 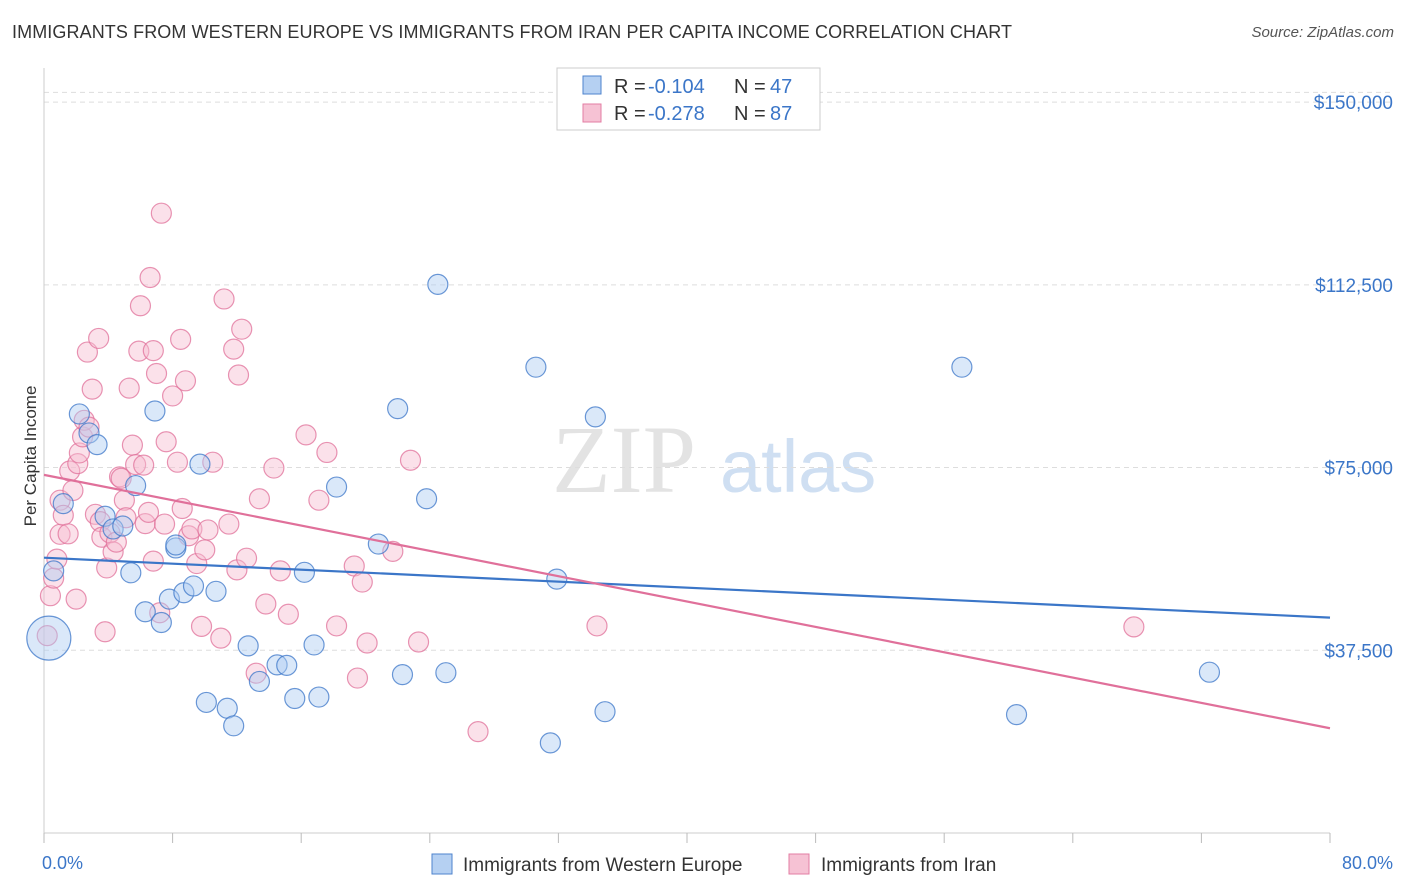 What do you see at coordinates (630, 114) in the screenshot?
I see `legend-r-label-pink: R =` at bounding box center [630, 114].